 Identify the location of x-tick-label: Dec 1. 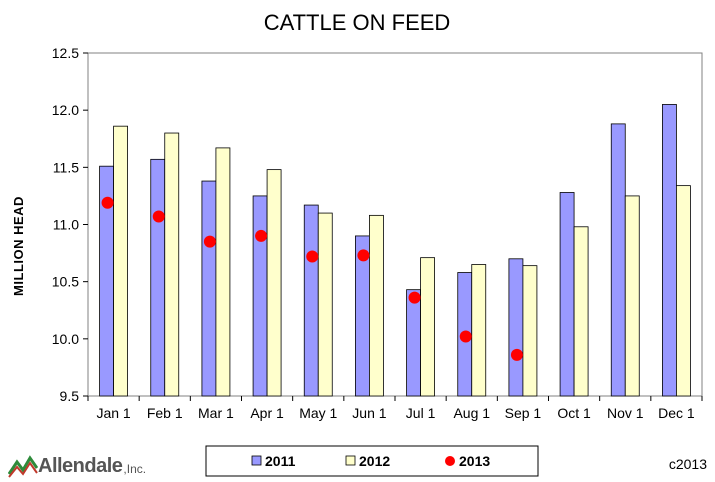
(676, 413).